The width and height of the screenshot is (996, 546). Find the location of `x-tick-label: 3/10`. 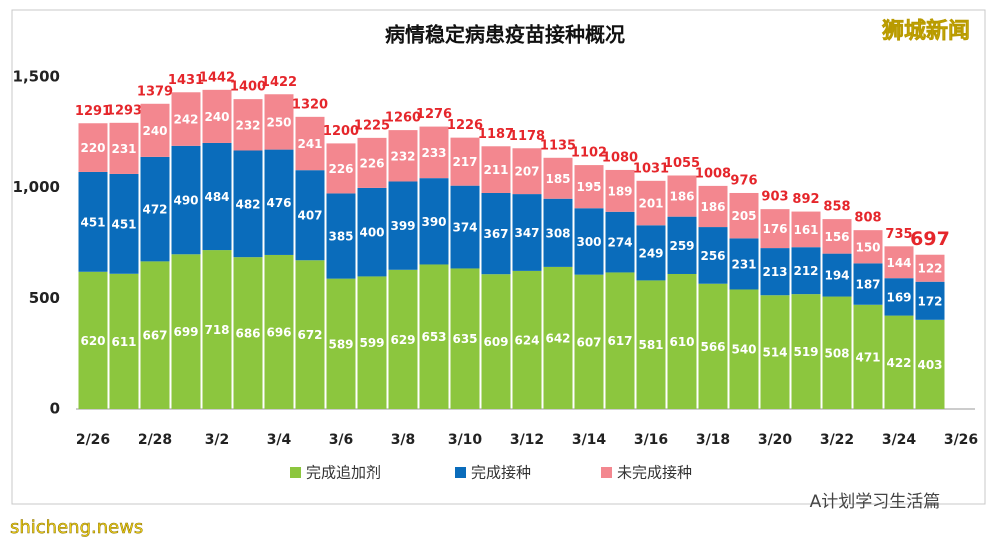

x-tick-label: 3/10 is located at coordinates (465, 440).